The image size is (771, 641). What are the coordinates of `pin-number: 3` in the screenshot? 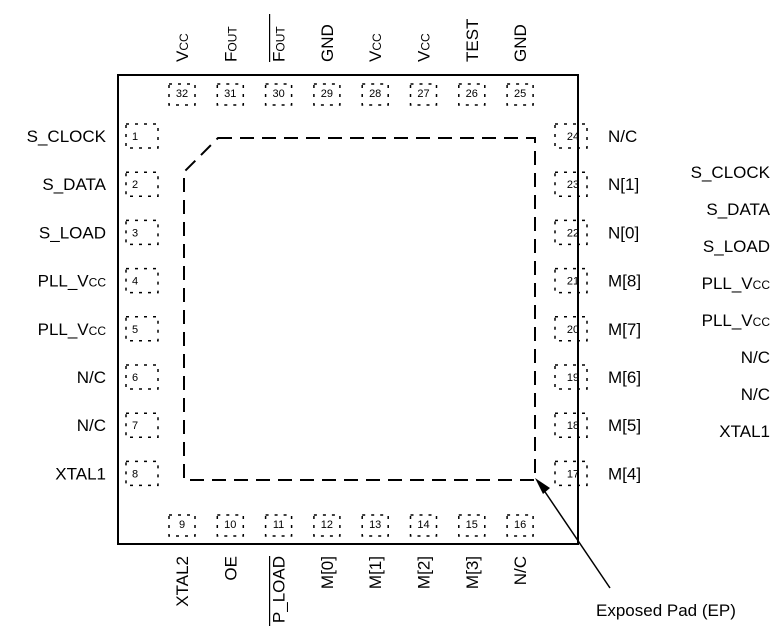 It's located at (135, 233).